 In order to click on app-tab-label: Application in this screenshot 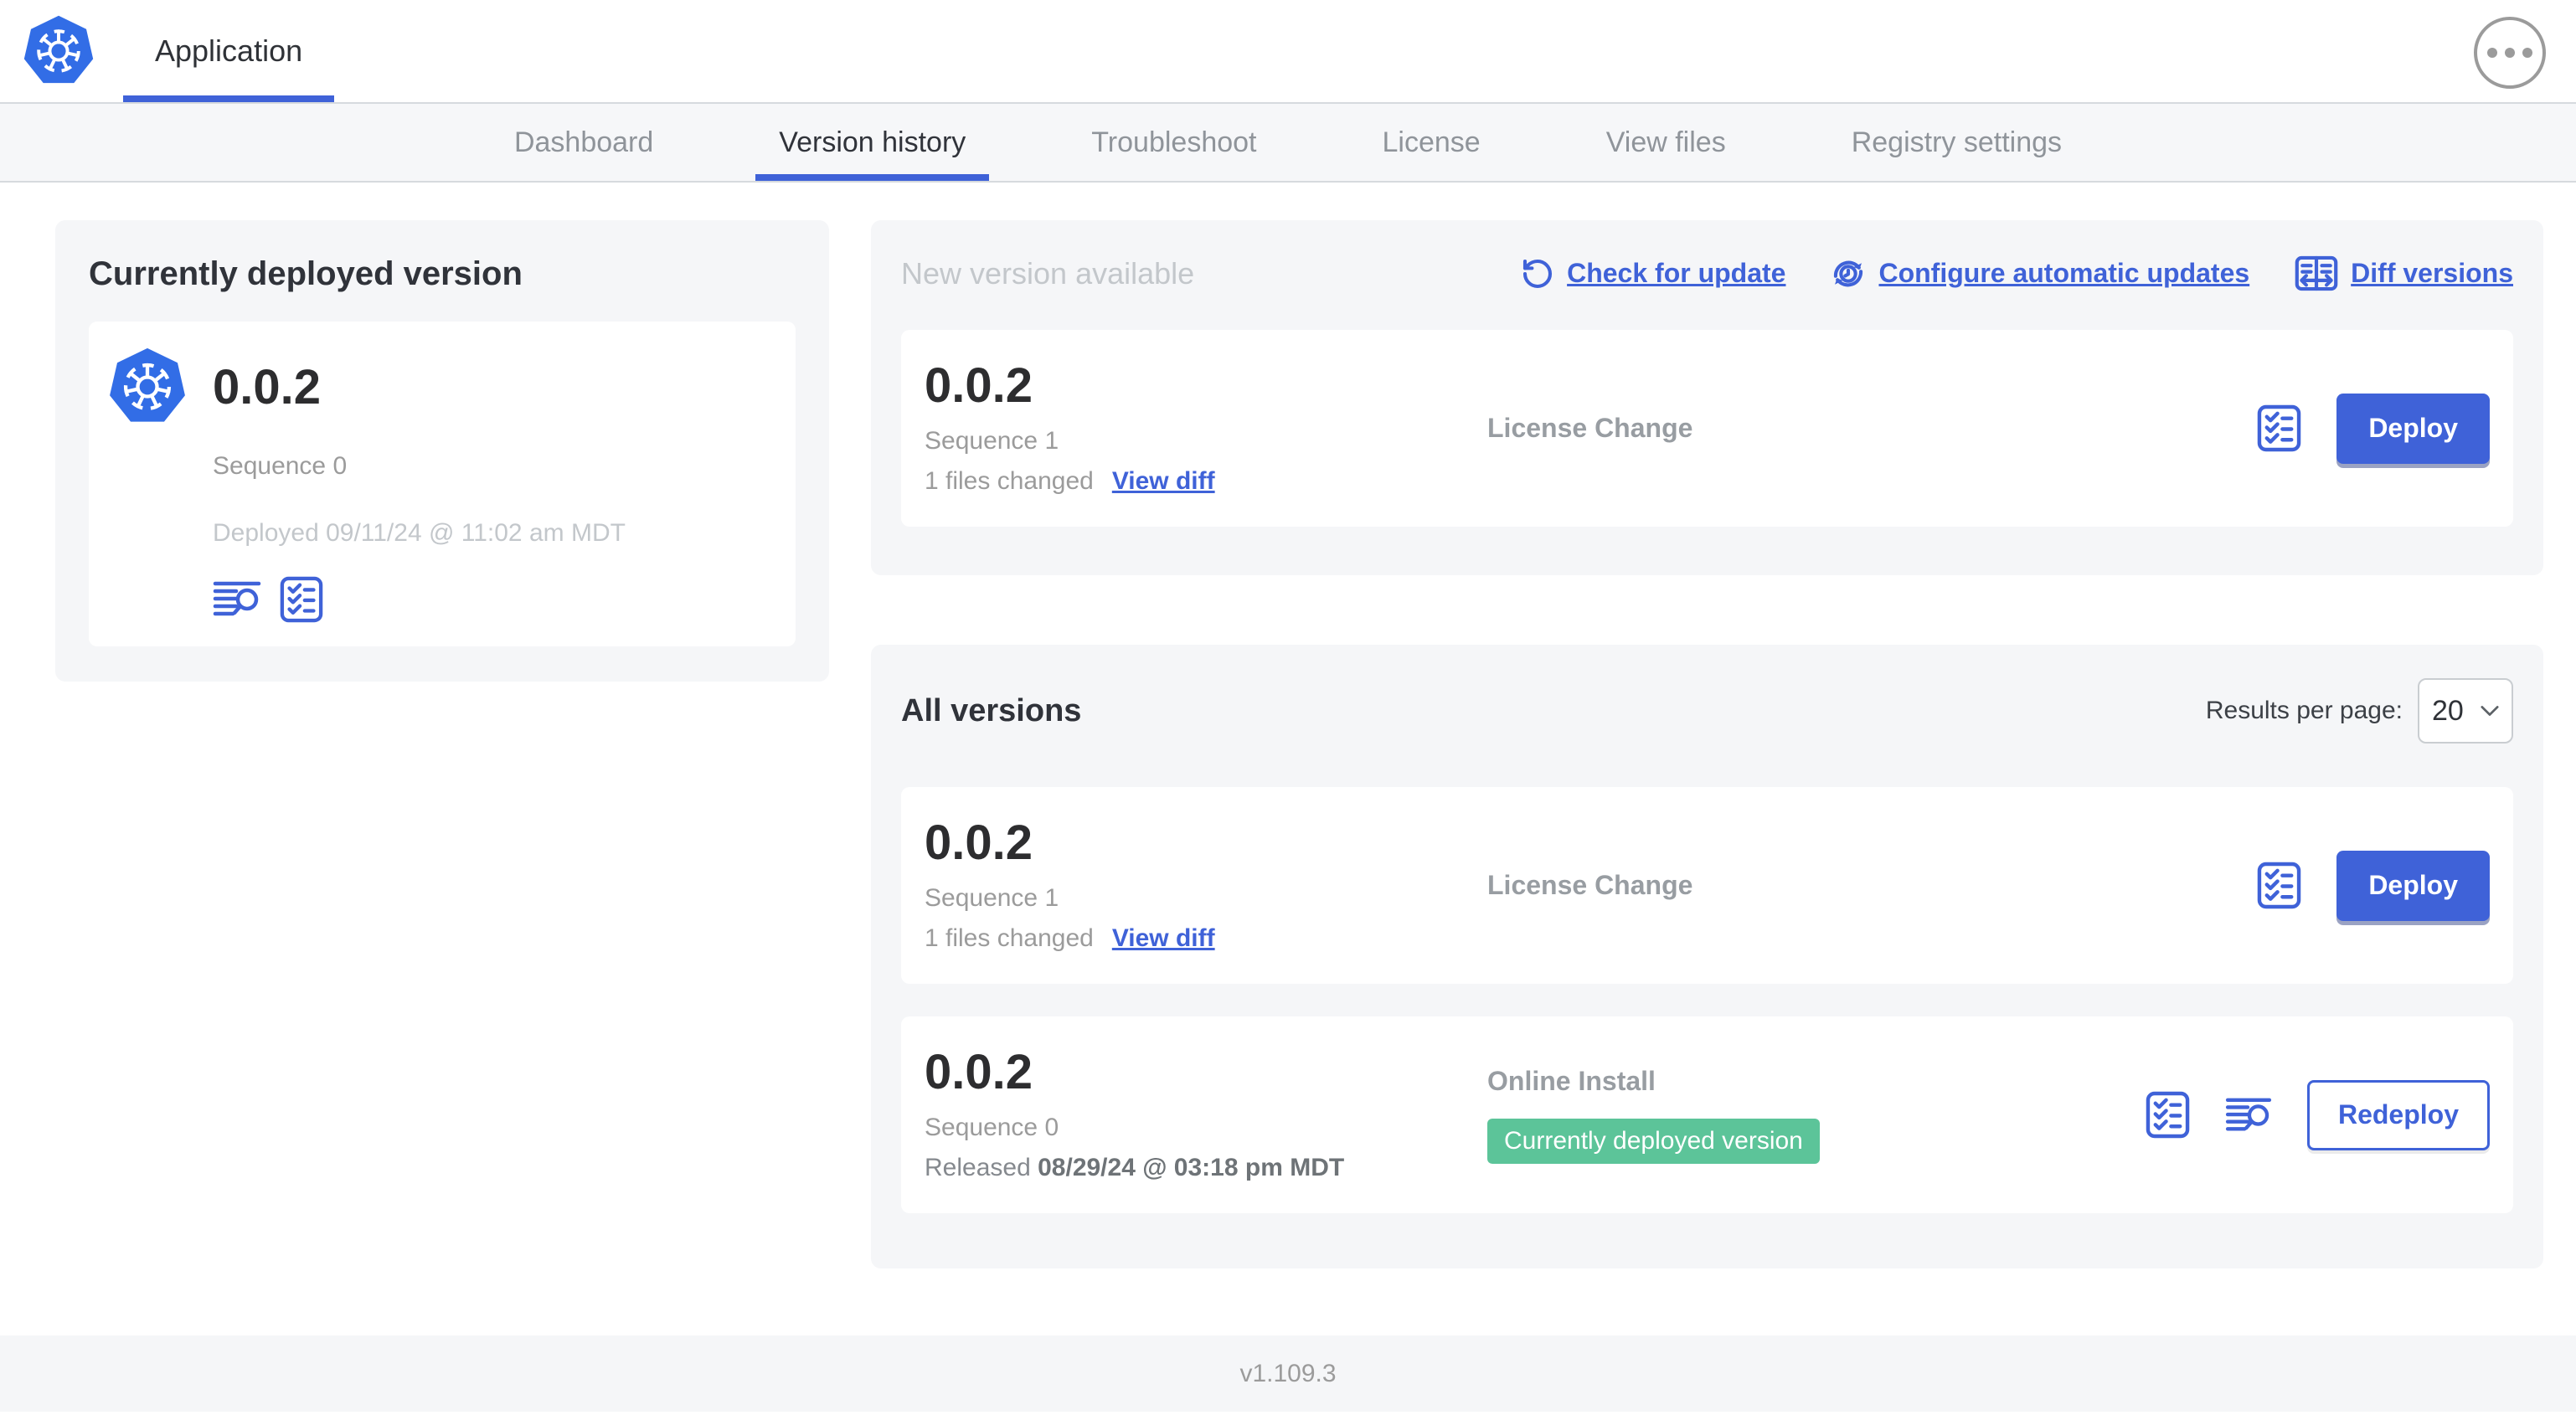, I will do `click(229, 50)`.